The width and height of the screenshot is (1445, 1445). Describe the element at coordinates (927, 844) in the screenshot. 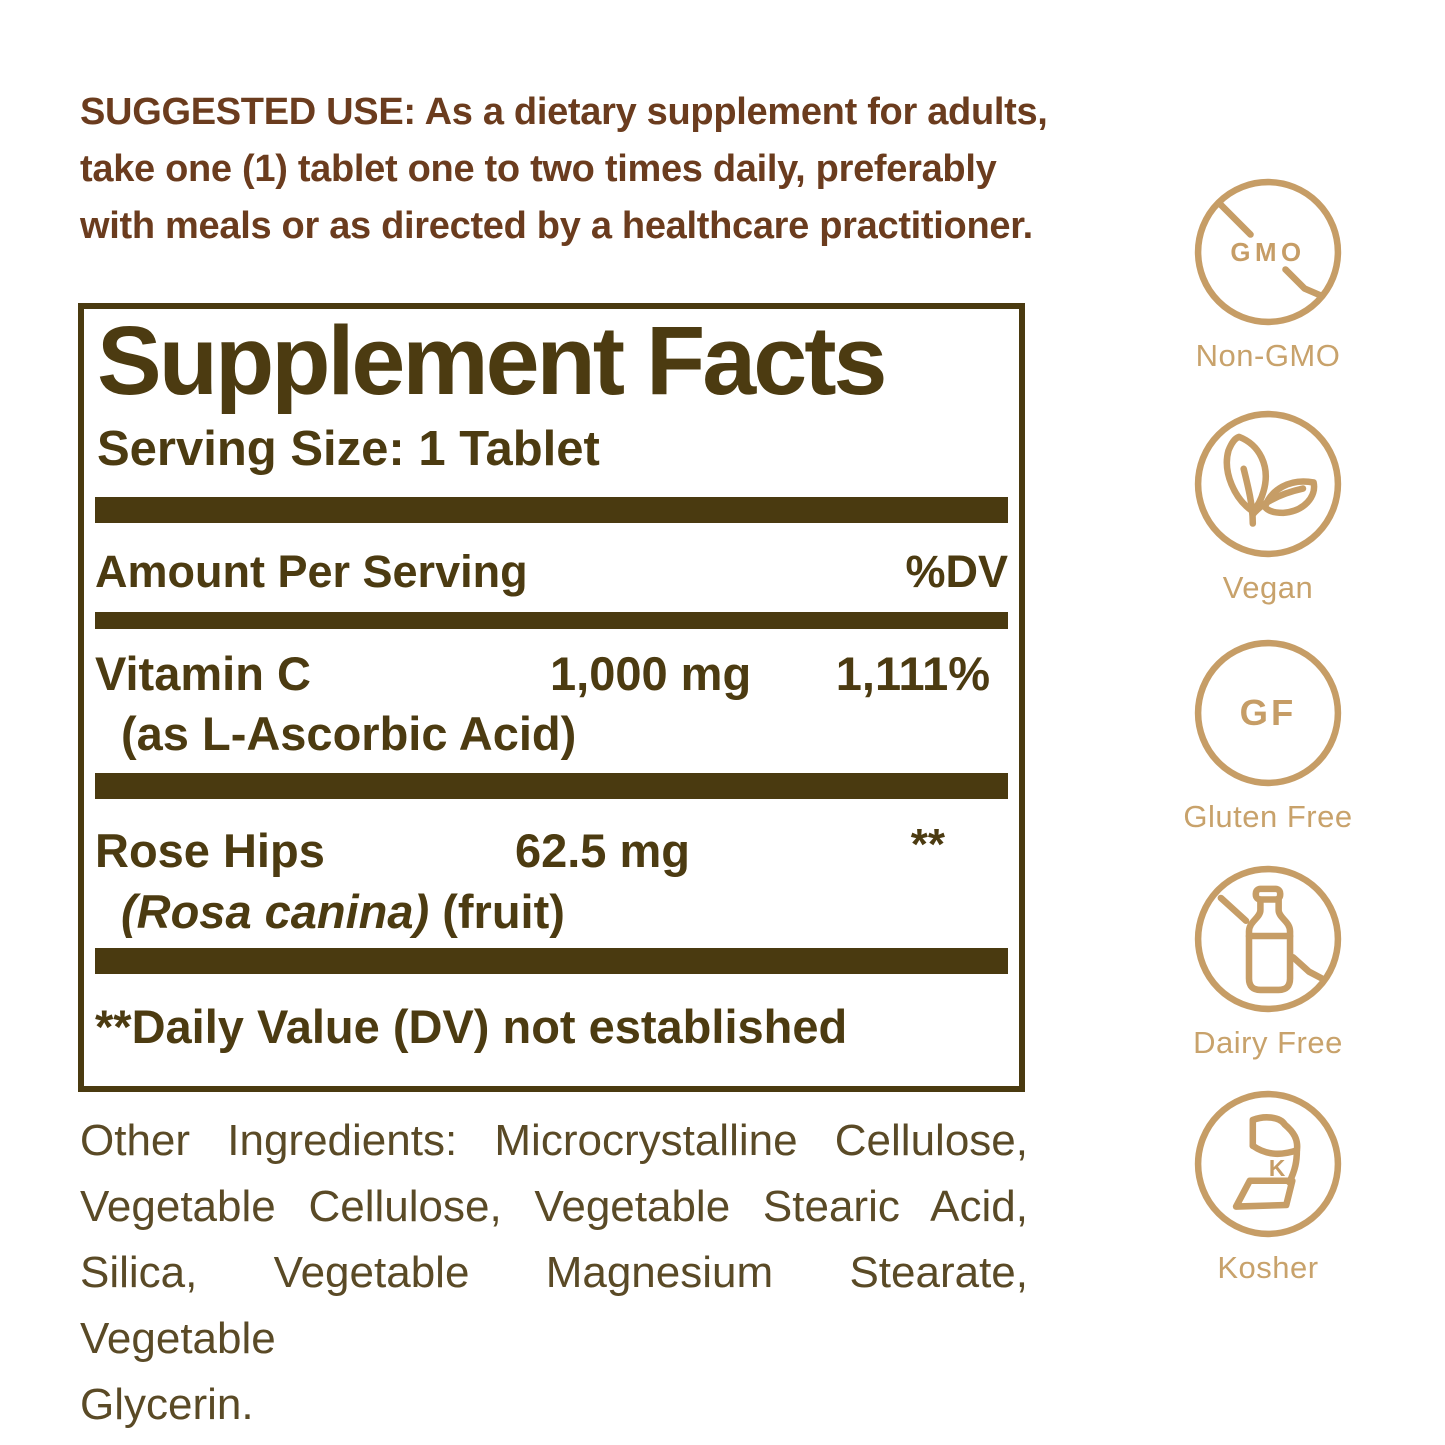

I see `nutrient-dv: **` at that location.